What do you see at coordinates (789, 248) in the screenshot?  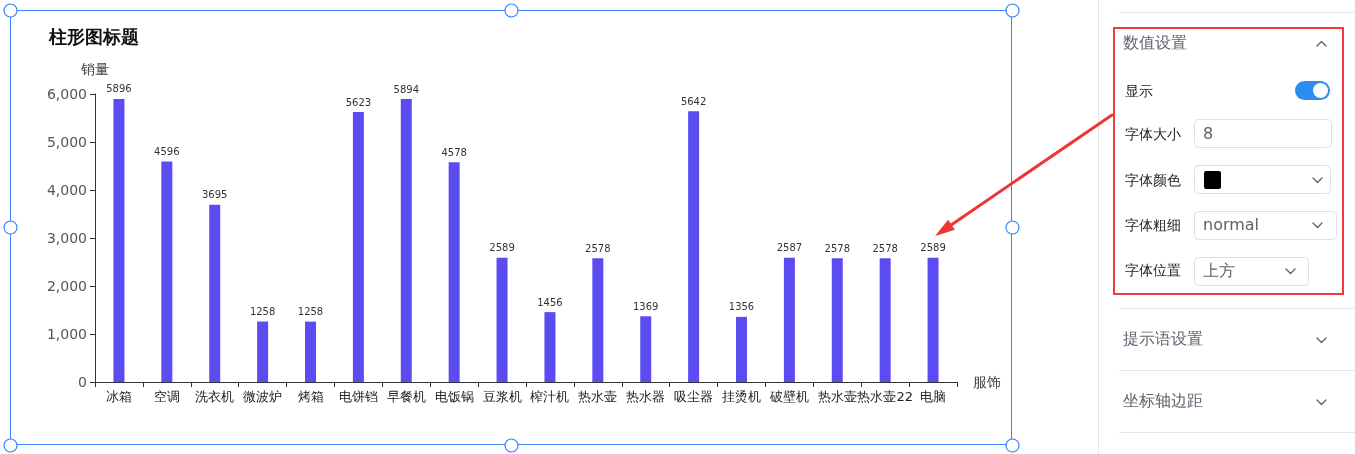 I see `data-label: 2587` at bounding box center [789, 248].